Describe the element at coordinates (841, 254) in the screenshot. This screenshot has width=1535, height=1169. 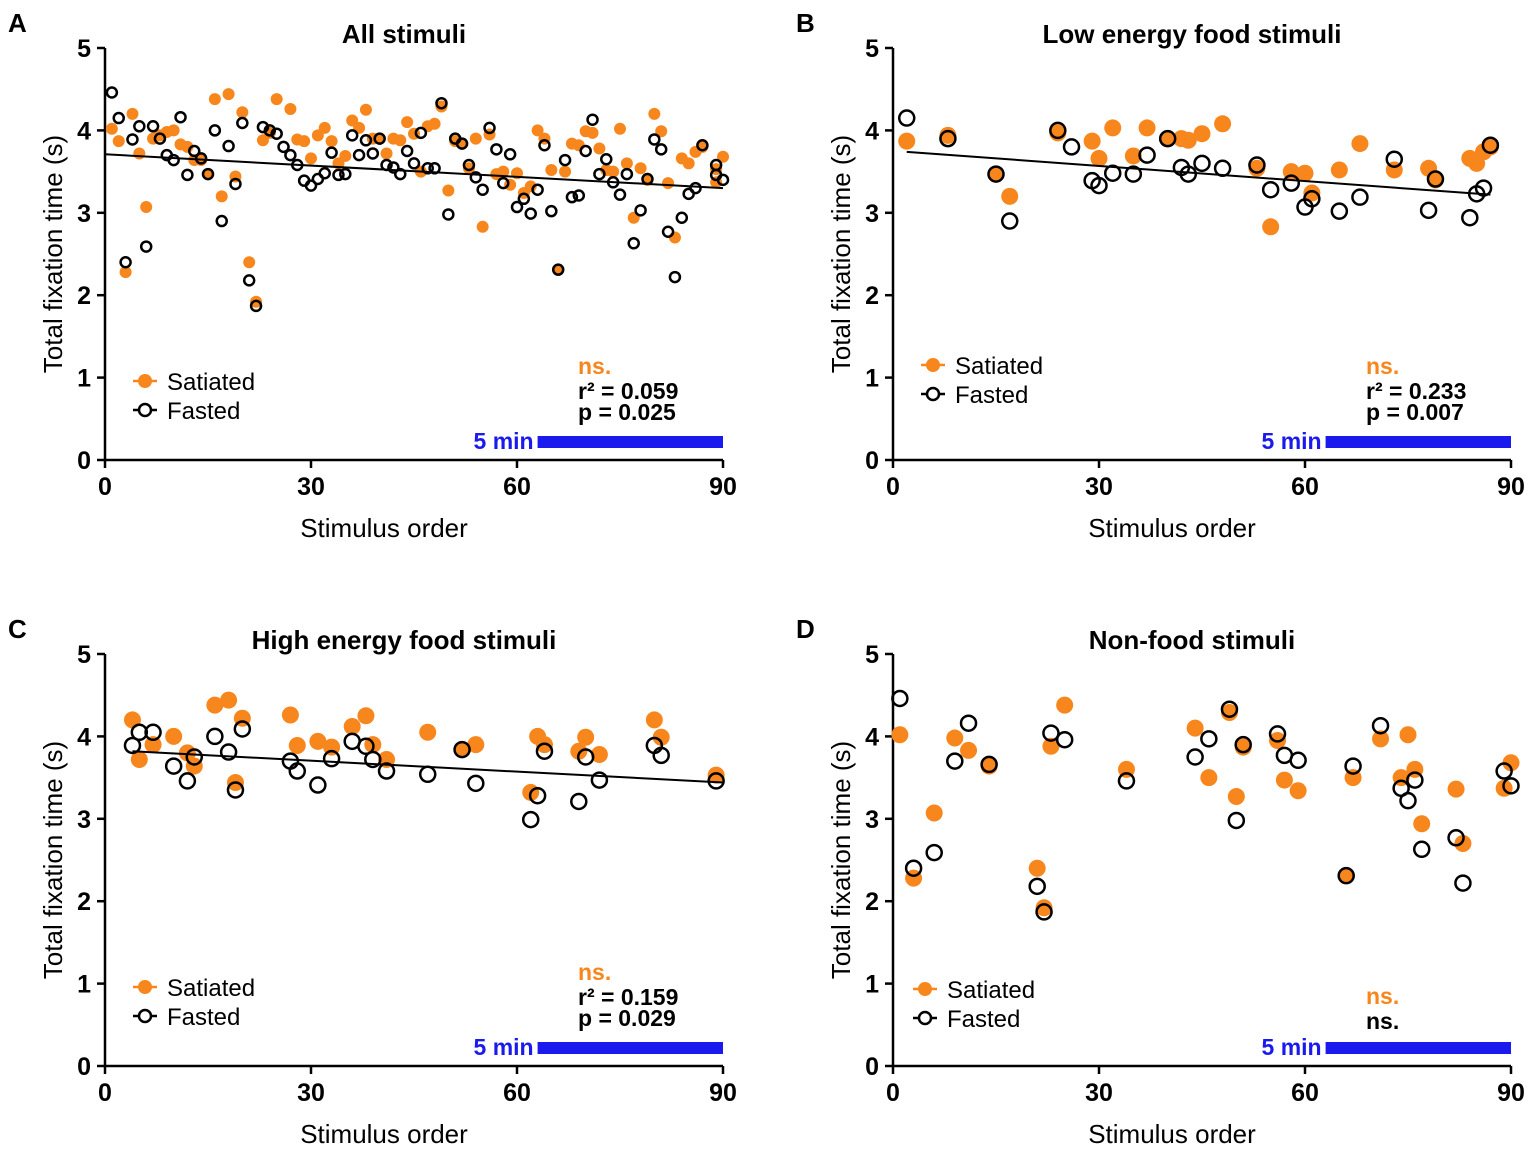
I see `y-axis-label: Total fixation time (s)` at that location.